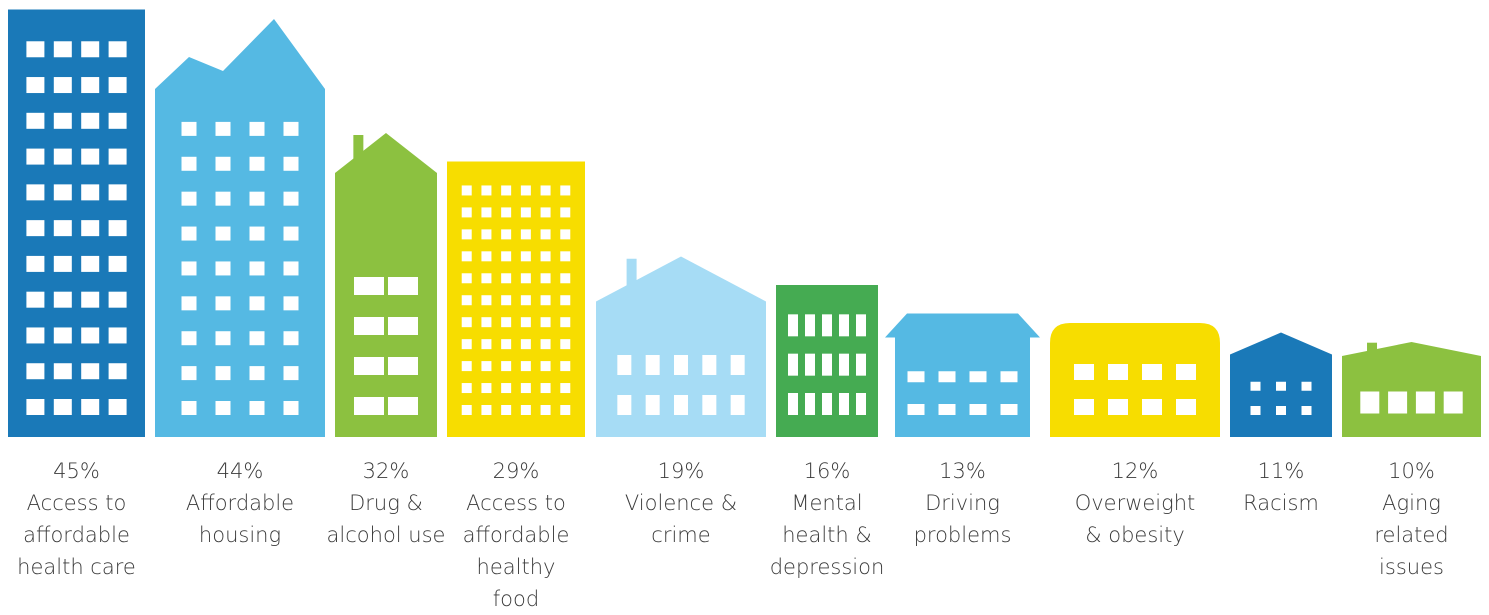 The width and height of the screenshot is (1489, 615). What do you see at coordinates (386, 519) in the screenshot?
I see `category-label: Drug & alcohol use` at bounding box center [386, 519].